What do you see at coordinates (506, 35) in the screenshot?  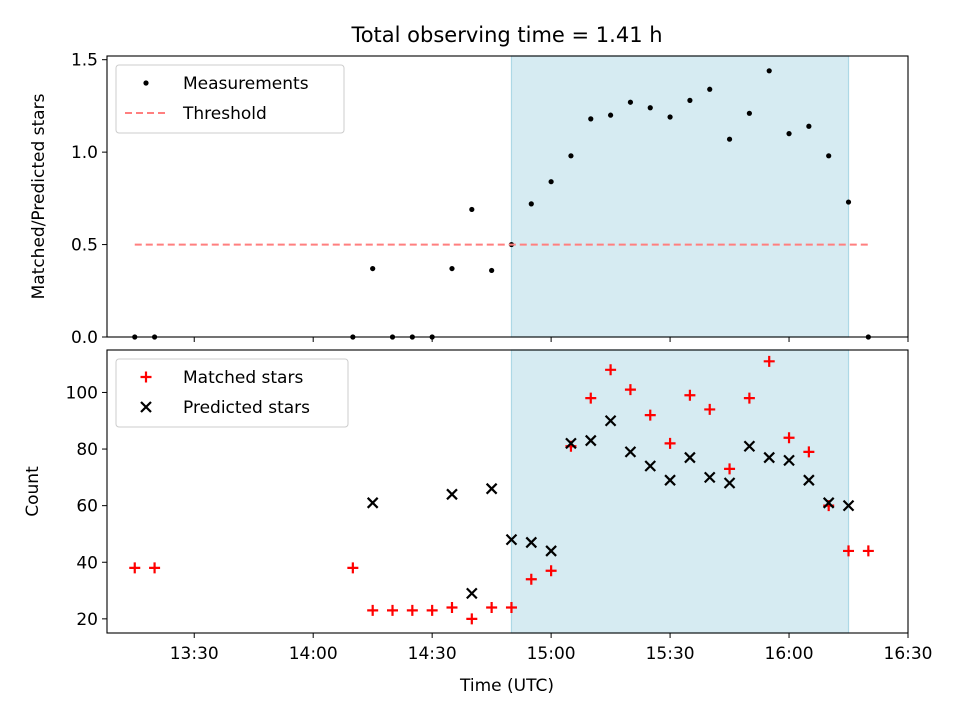 I see `chart-title: Total observing time = 1.41 h` at bounding box center [506, 35].